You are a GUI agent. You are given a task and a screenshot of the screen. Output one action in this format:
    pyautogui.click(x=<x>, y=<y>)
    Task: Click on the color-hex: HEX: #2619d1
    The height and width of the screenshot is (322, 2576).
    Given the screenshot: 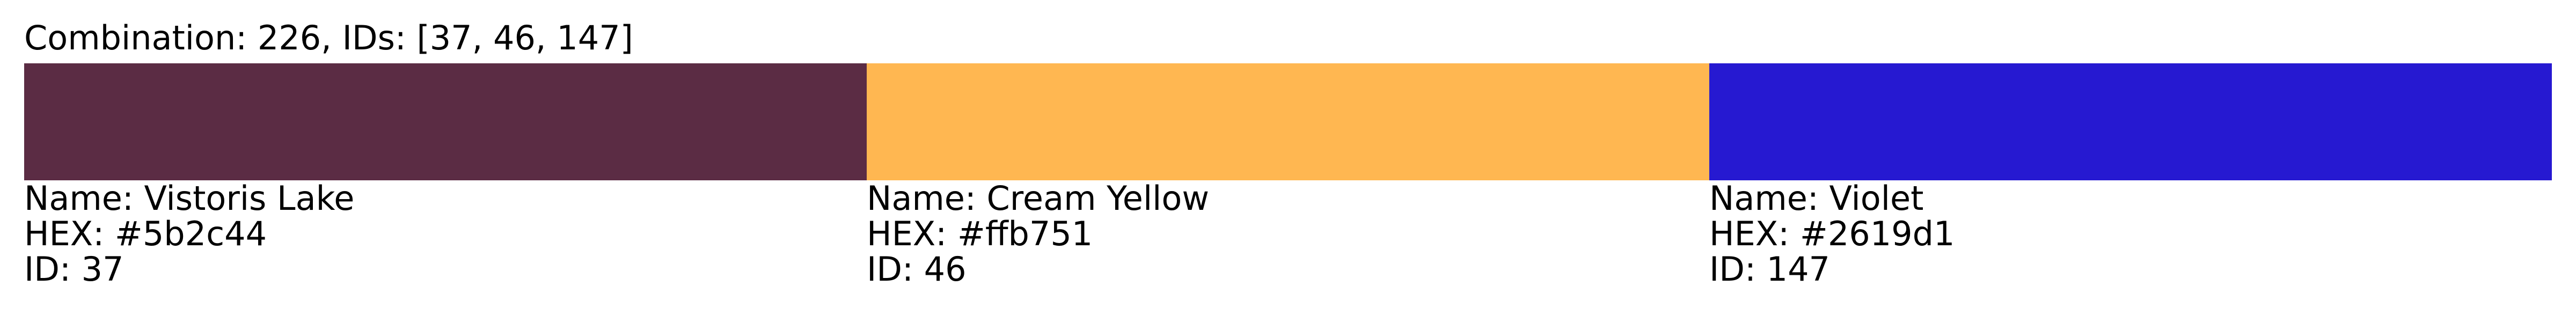 What is the action you would take?
    pyautogui.click(x=1832, y=233)
    